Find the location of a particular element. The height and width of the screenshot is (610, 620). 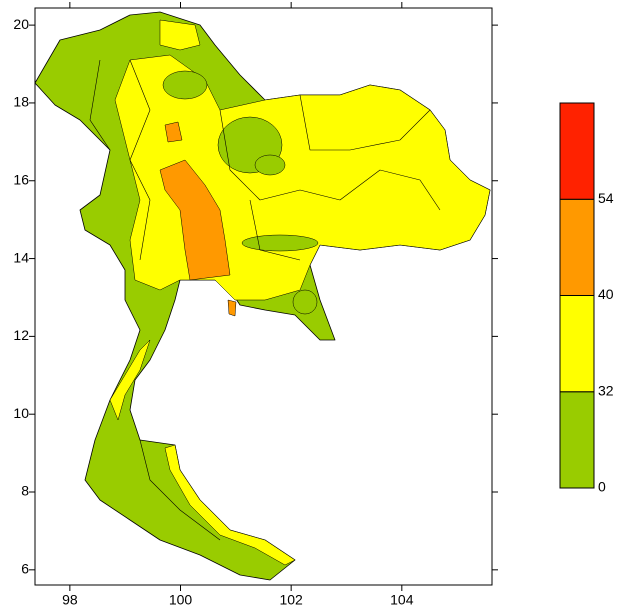

colorbar-label: 54 is located at coordinates (606, 198).